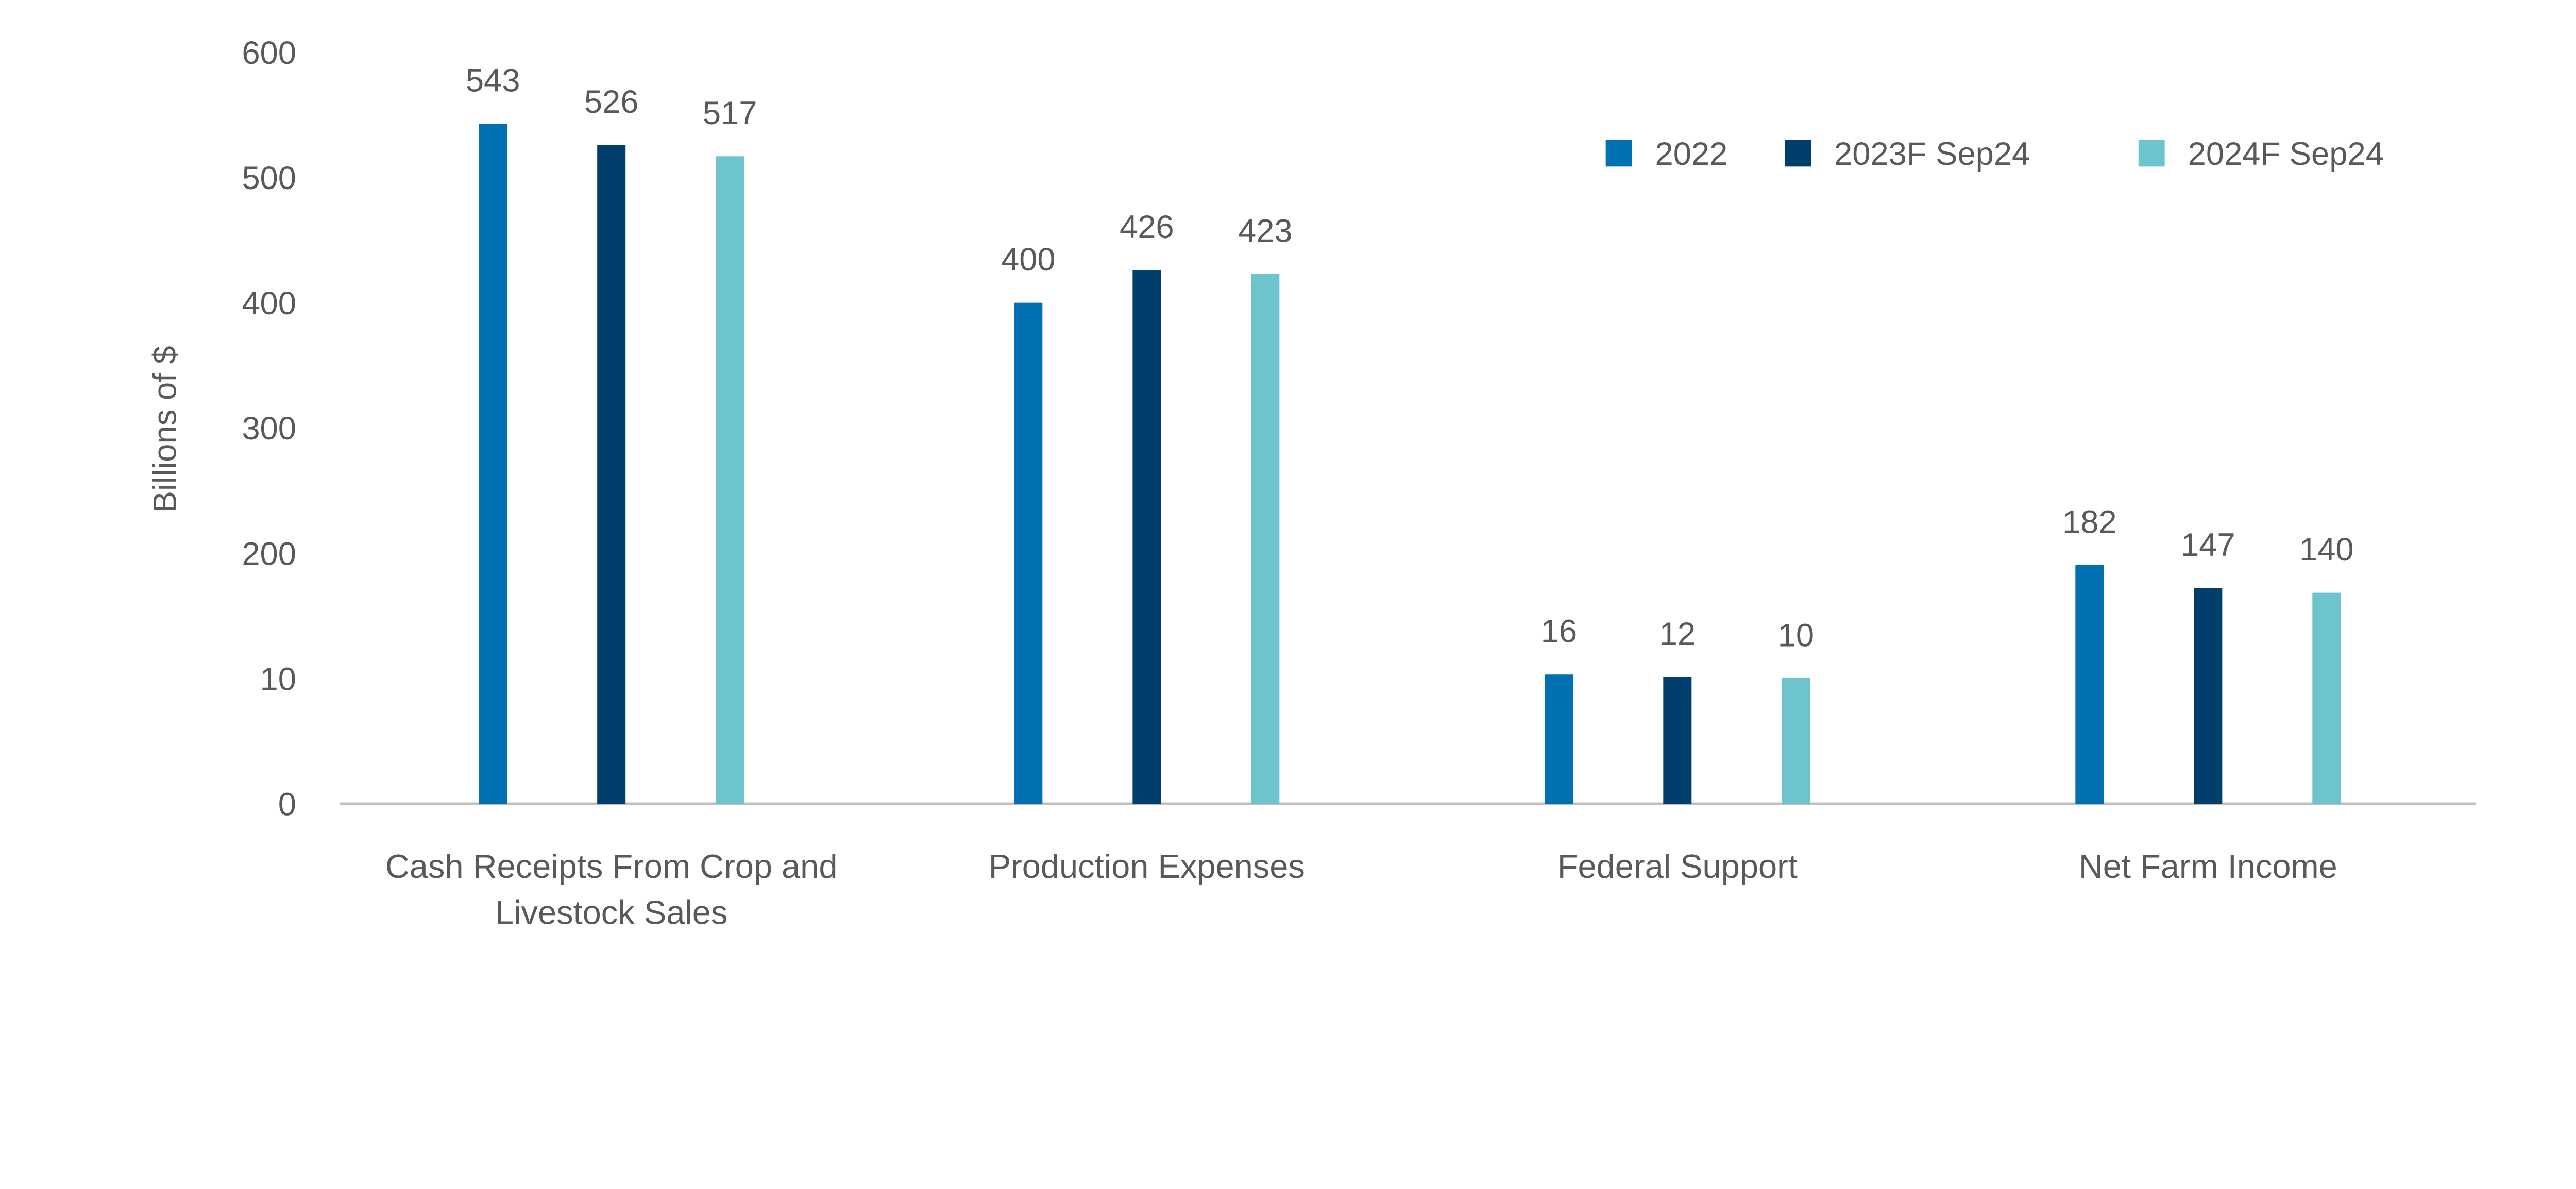  I want to click on legend-label: 2022, so click(1691, 154).